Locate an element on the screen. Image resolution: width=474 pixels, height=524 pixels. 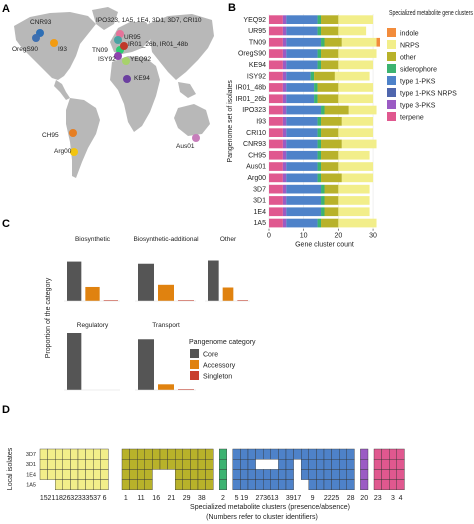
cluster-tick-label: 38 is located at coordinates (202, 498).